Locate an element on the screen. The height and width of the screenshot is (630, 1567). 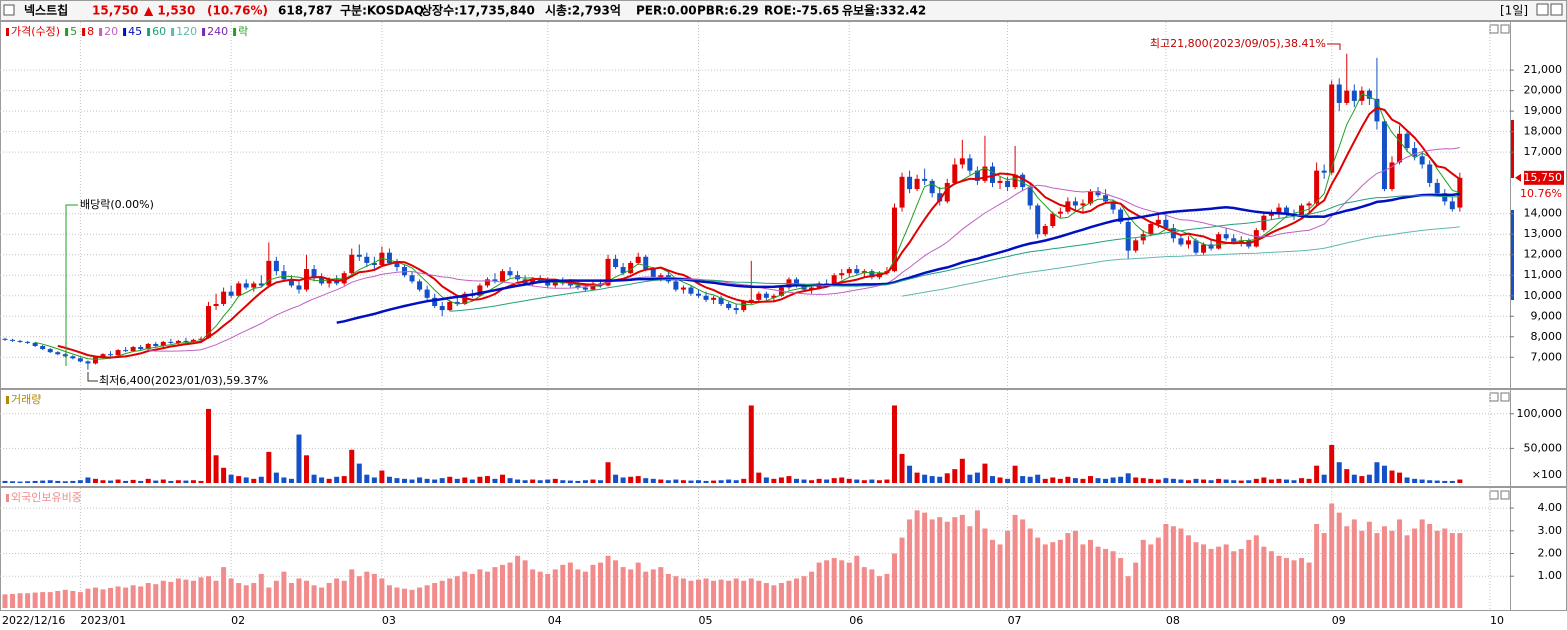
legend-marker is located at coordinates (204, 32).